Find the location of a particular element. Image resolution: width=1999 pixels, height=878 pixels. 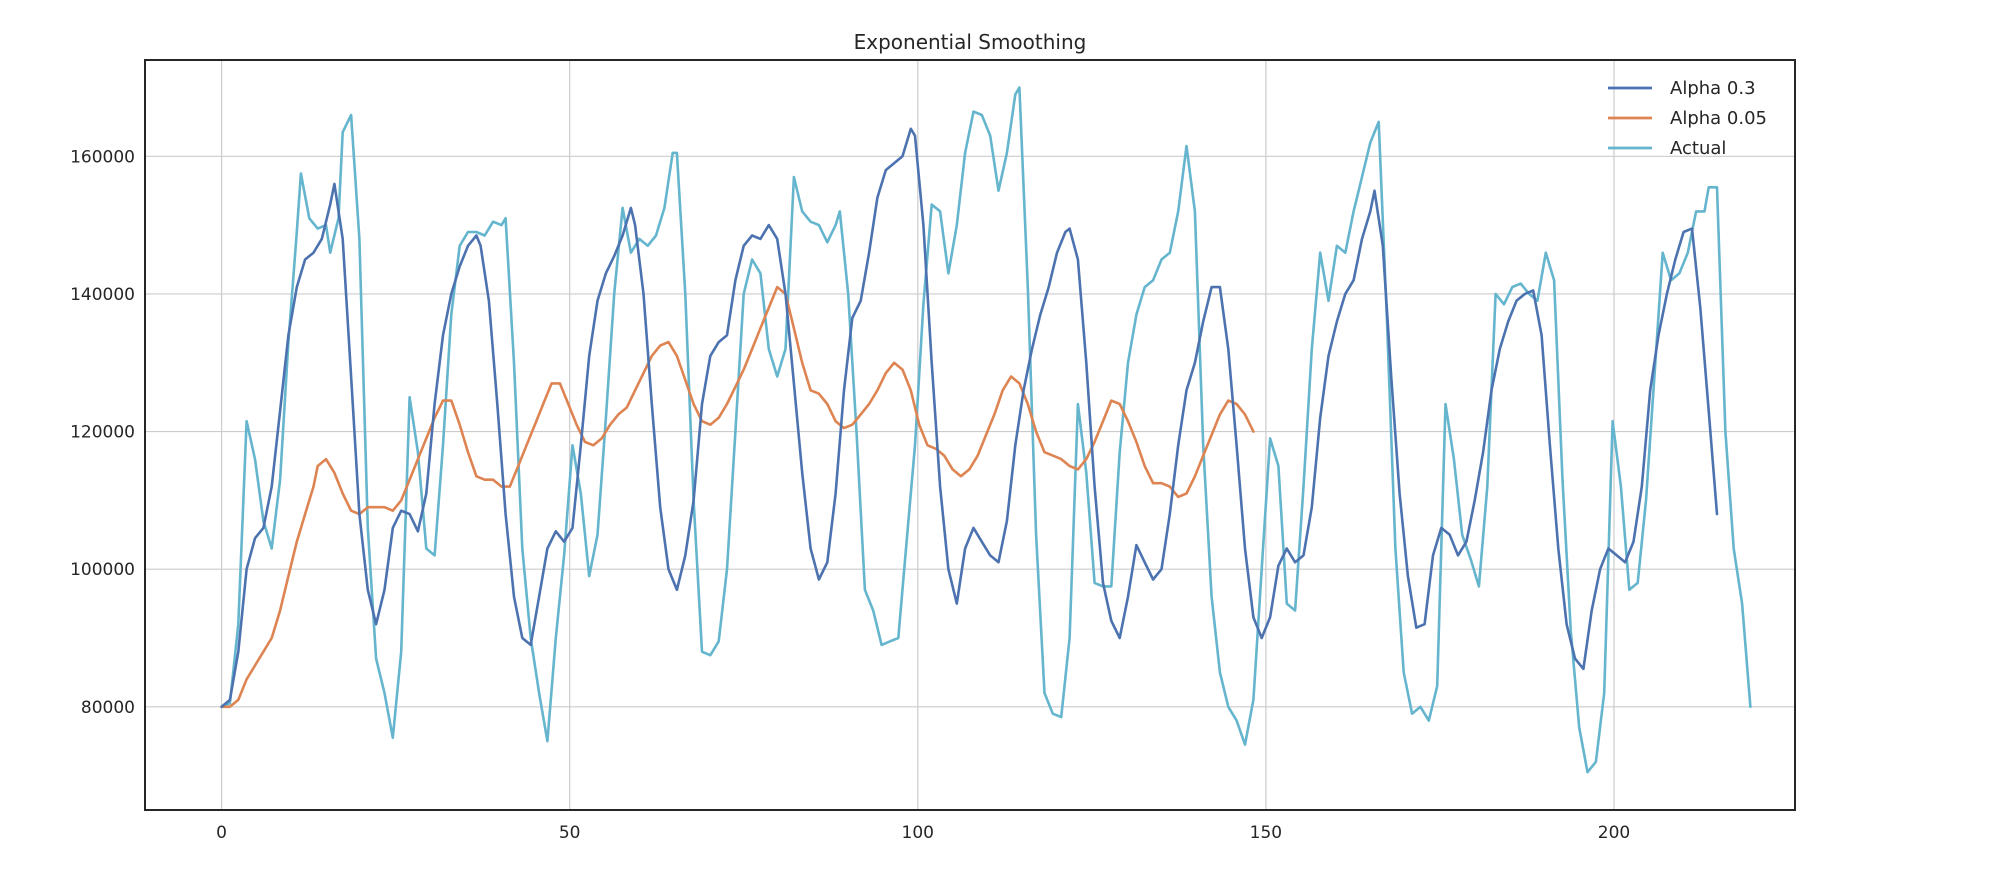

y-tick-label: 120000 is located at coordinates (102, 433).